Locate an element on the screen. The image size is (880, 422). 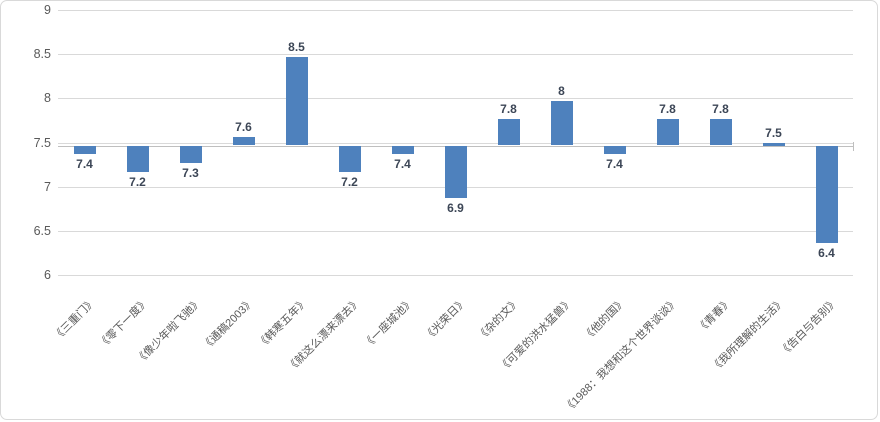
y-axis-tick-label: 7 is located at coordinates (47, 186).